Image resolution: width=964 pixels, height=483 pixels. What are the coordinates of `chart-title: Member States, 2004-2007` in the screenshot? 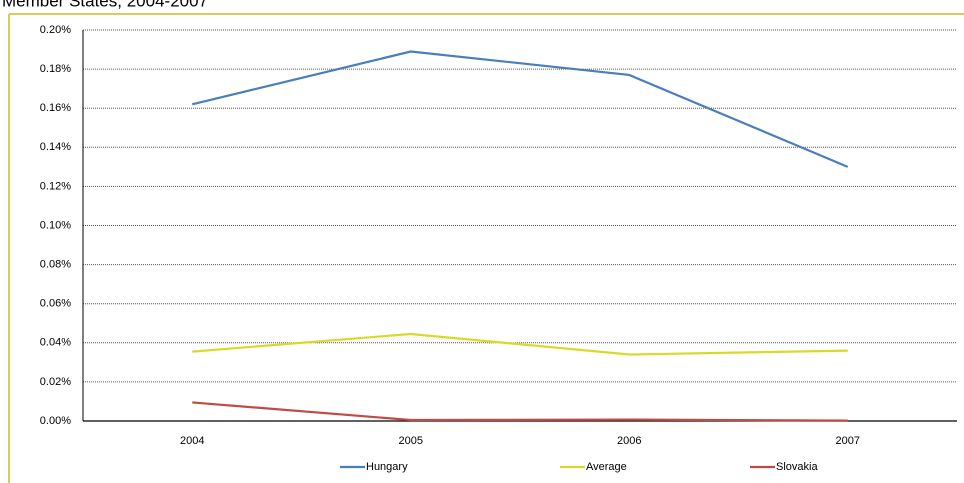 It's located at (105, 5).